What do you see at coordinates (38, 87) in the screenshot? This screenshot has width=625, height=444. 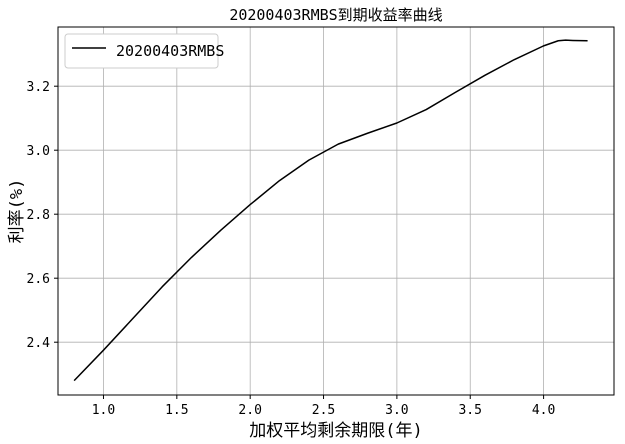 I see `y-tick-label: 3.2` at bounding box center [38, 87].